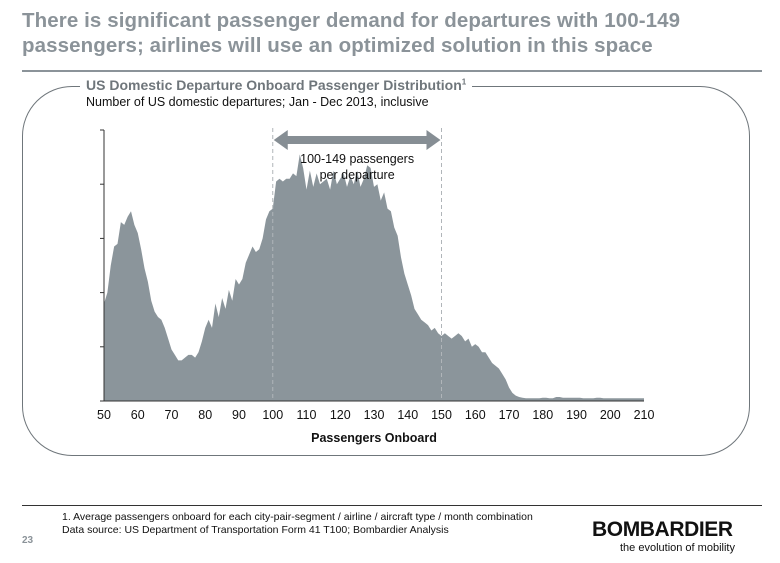 This screenshot has height=563, width=780. Describe the element at coordinates (104, 415) in the screenshot. I see `x-tick-label: 50` at that location.